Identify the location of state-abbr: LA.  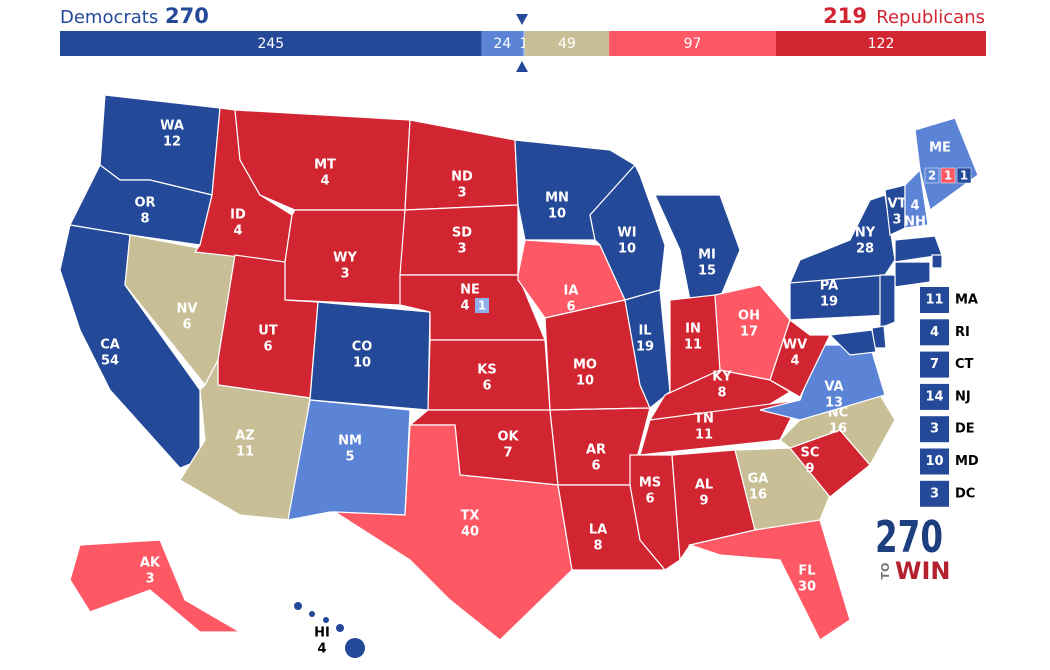
(598, 530).